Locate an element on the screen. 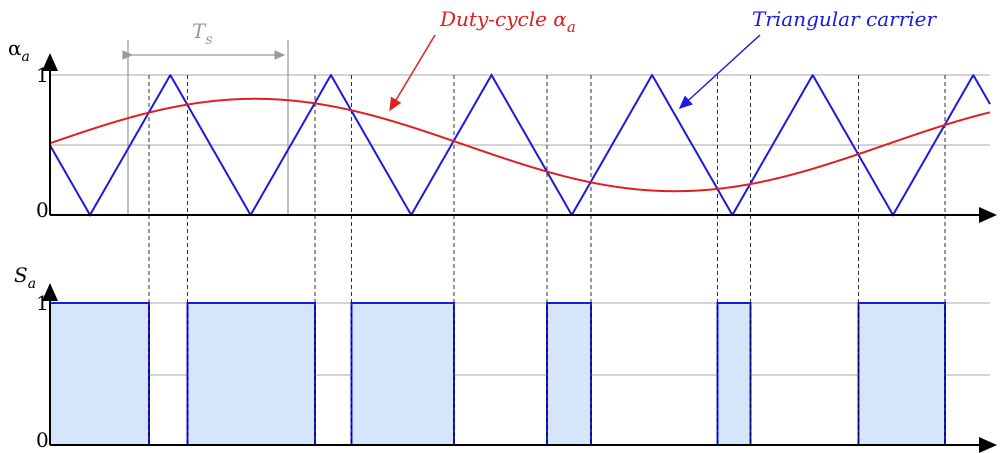  top-axis-label: αa is located at coordinates (19, 50).